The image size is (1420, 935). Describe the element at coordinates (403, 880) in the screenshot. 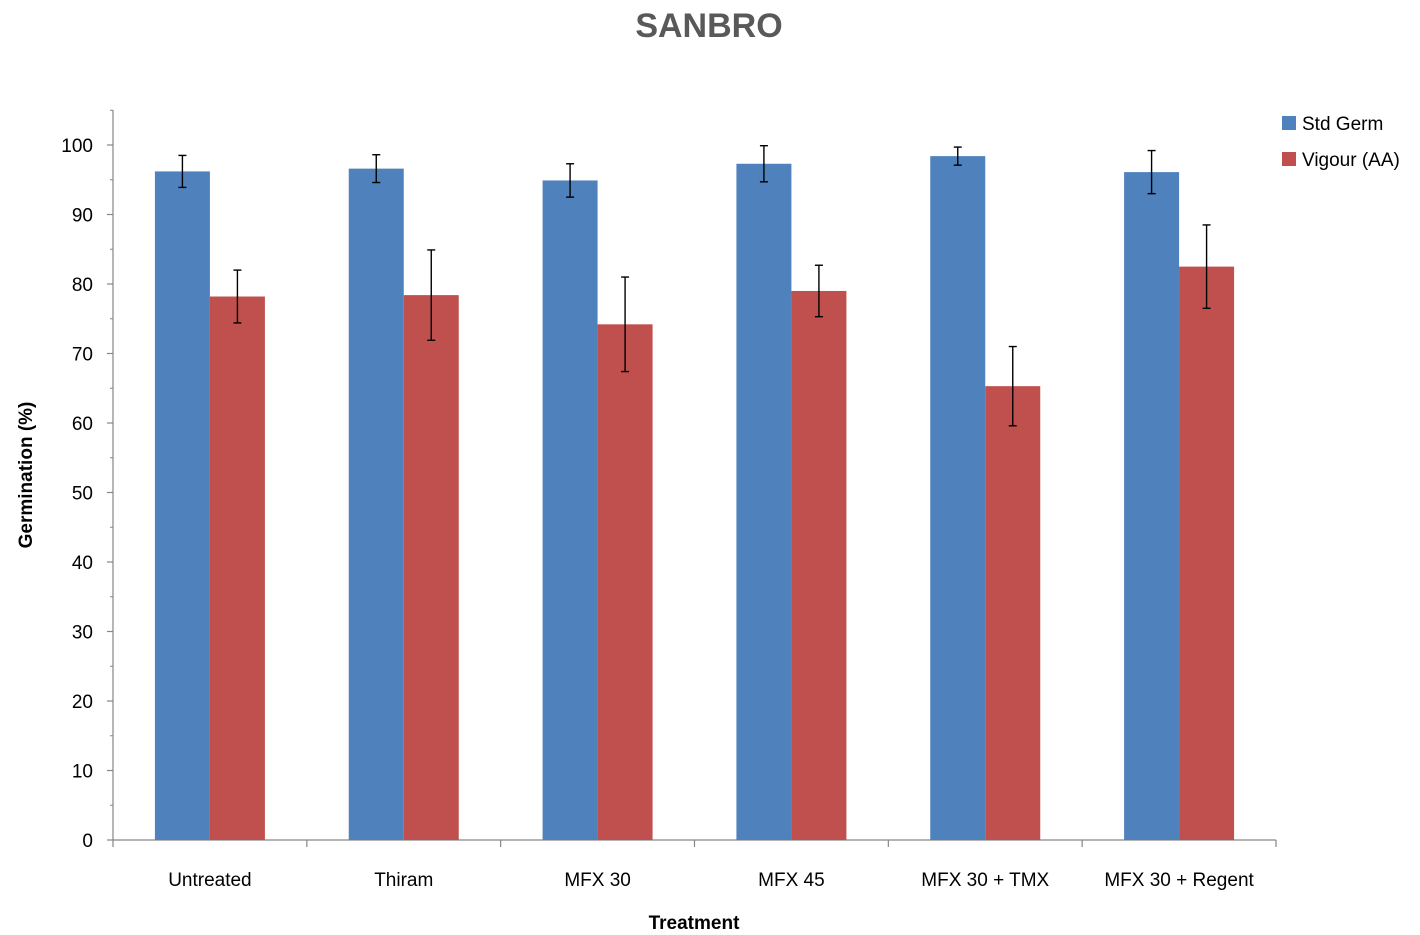

I see `x-tick-label: Thiram` at that location.